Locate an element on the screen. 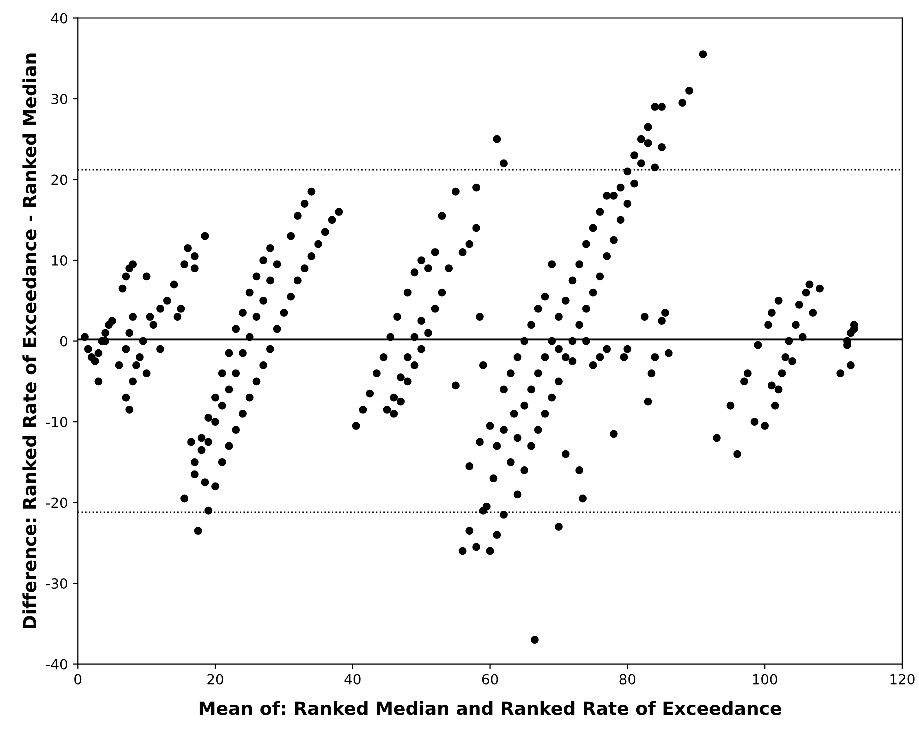 This screenshot has height=730, width=919. y-tick-label: 20 is located at coordinates (60, 180).